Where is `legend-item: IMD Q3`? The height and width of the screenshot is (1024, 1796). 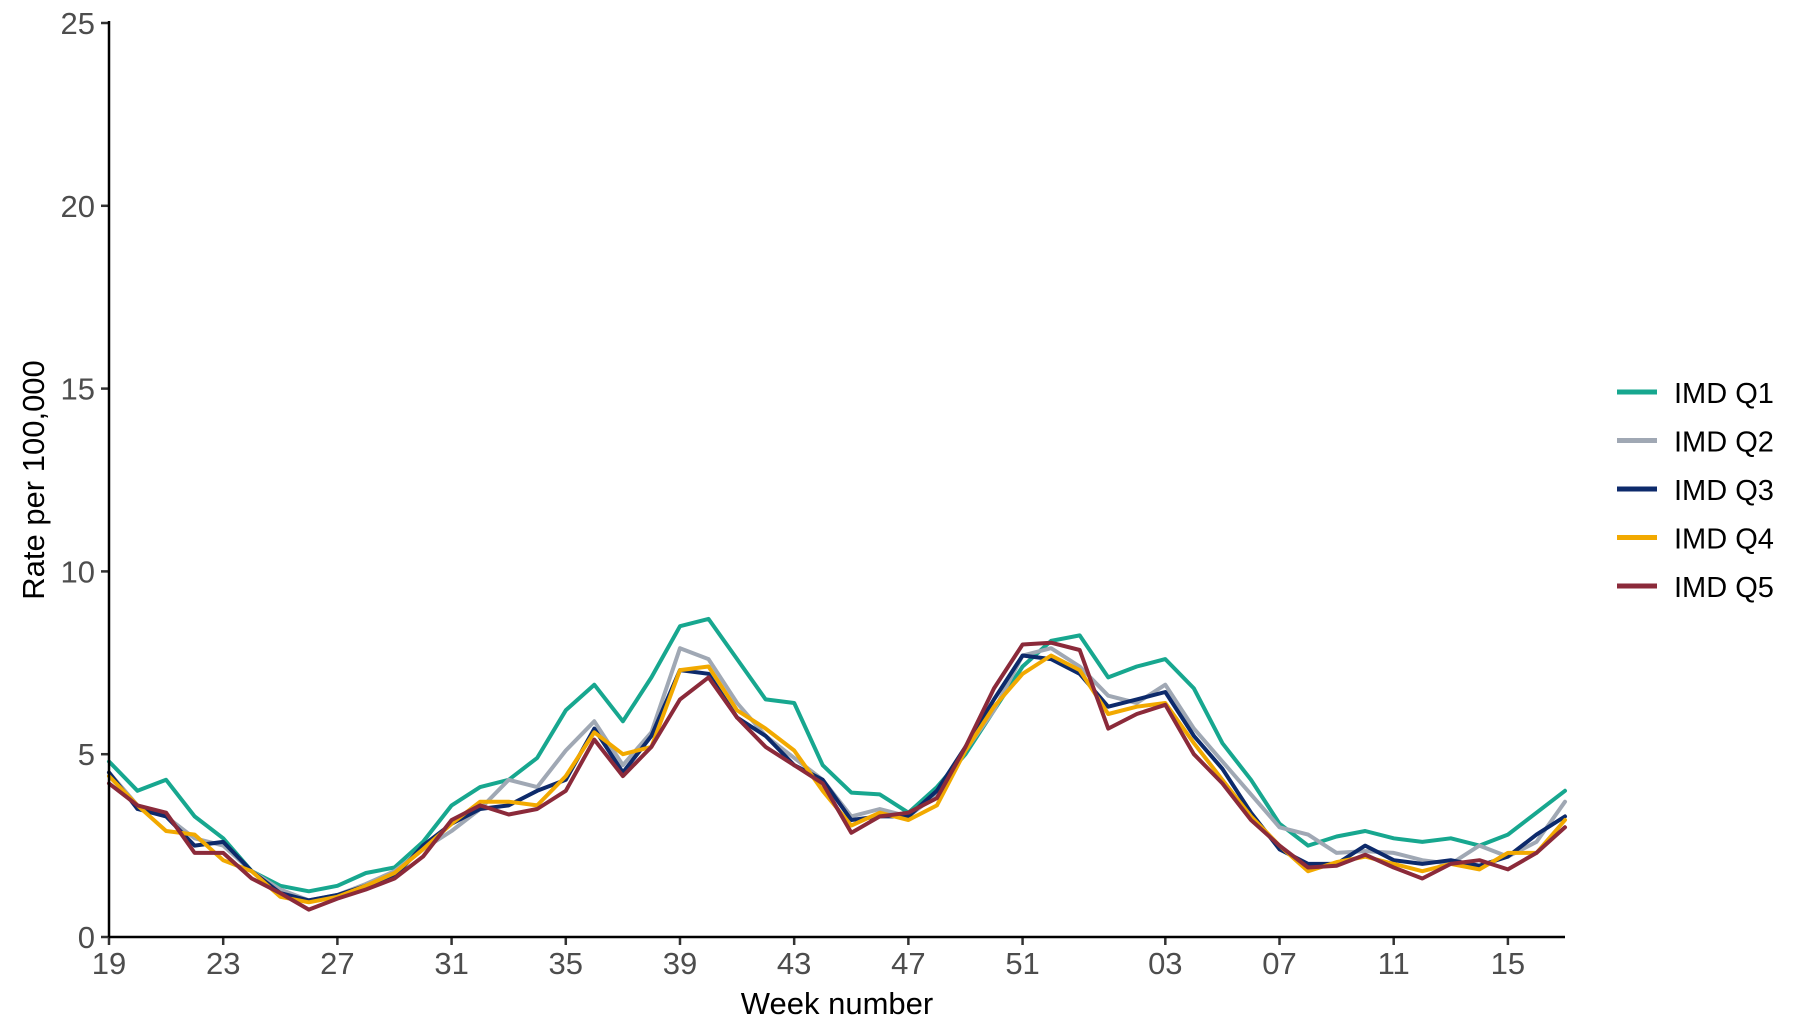
legend-item: IMD Q3 is located at coordinates (1695, 491).